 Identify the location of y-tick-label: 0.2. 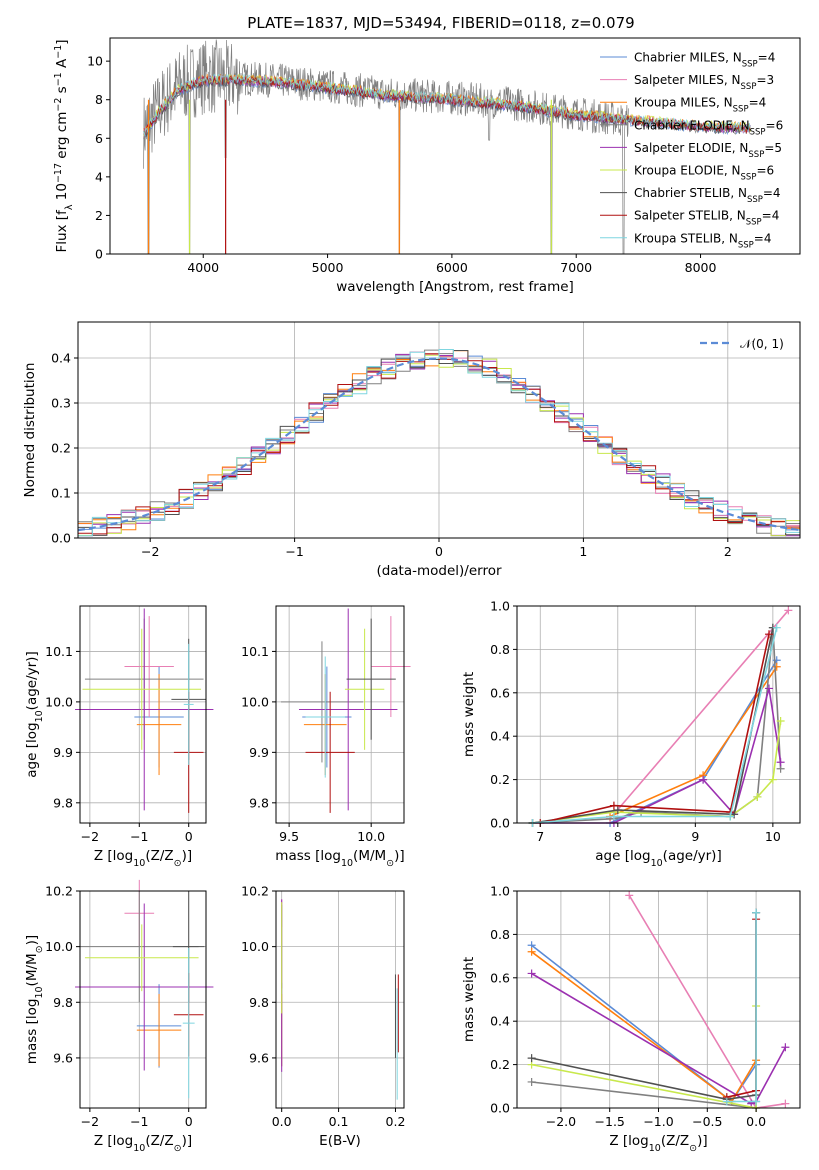
(61, 448).